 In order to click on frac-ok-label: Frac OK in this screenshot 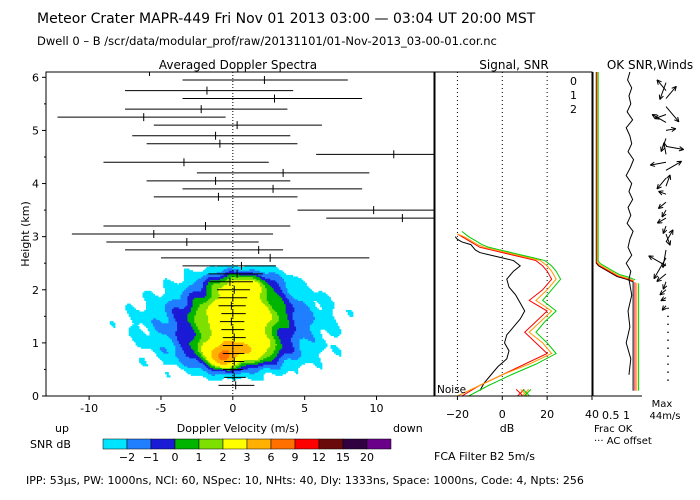, I will do `click(613, 429)`.